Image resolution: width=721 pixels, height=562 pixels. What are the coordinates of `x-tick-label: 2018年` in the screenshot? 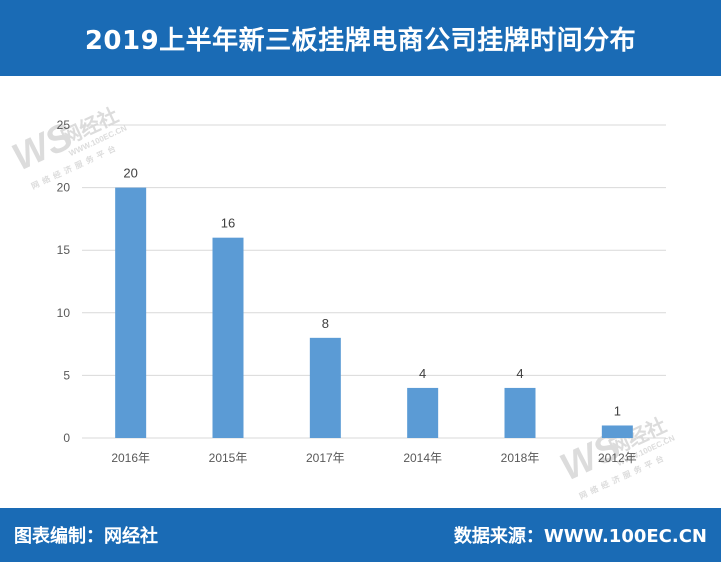 It's located at (520, 458).